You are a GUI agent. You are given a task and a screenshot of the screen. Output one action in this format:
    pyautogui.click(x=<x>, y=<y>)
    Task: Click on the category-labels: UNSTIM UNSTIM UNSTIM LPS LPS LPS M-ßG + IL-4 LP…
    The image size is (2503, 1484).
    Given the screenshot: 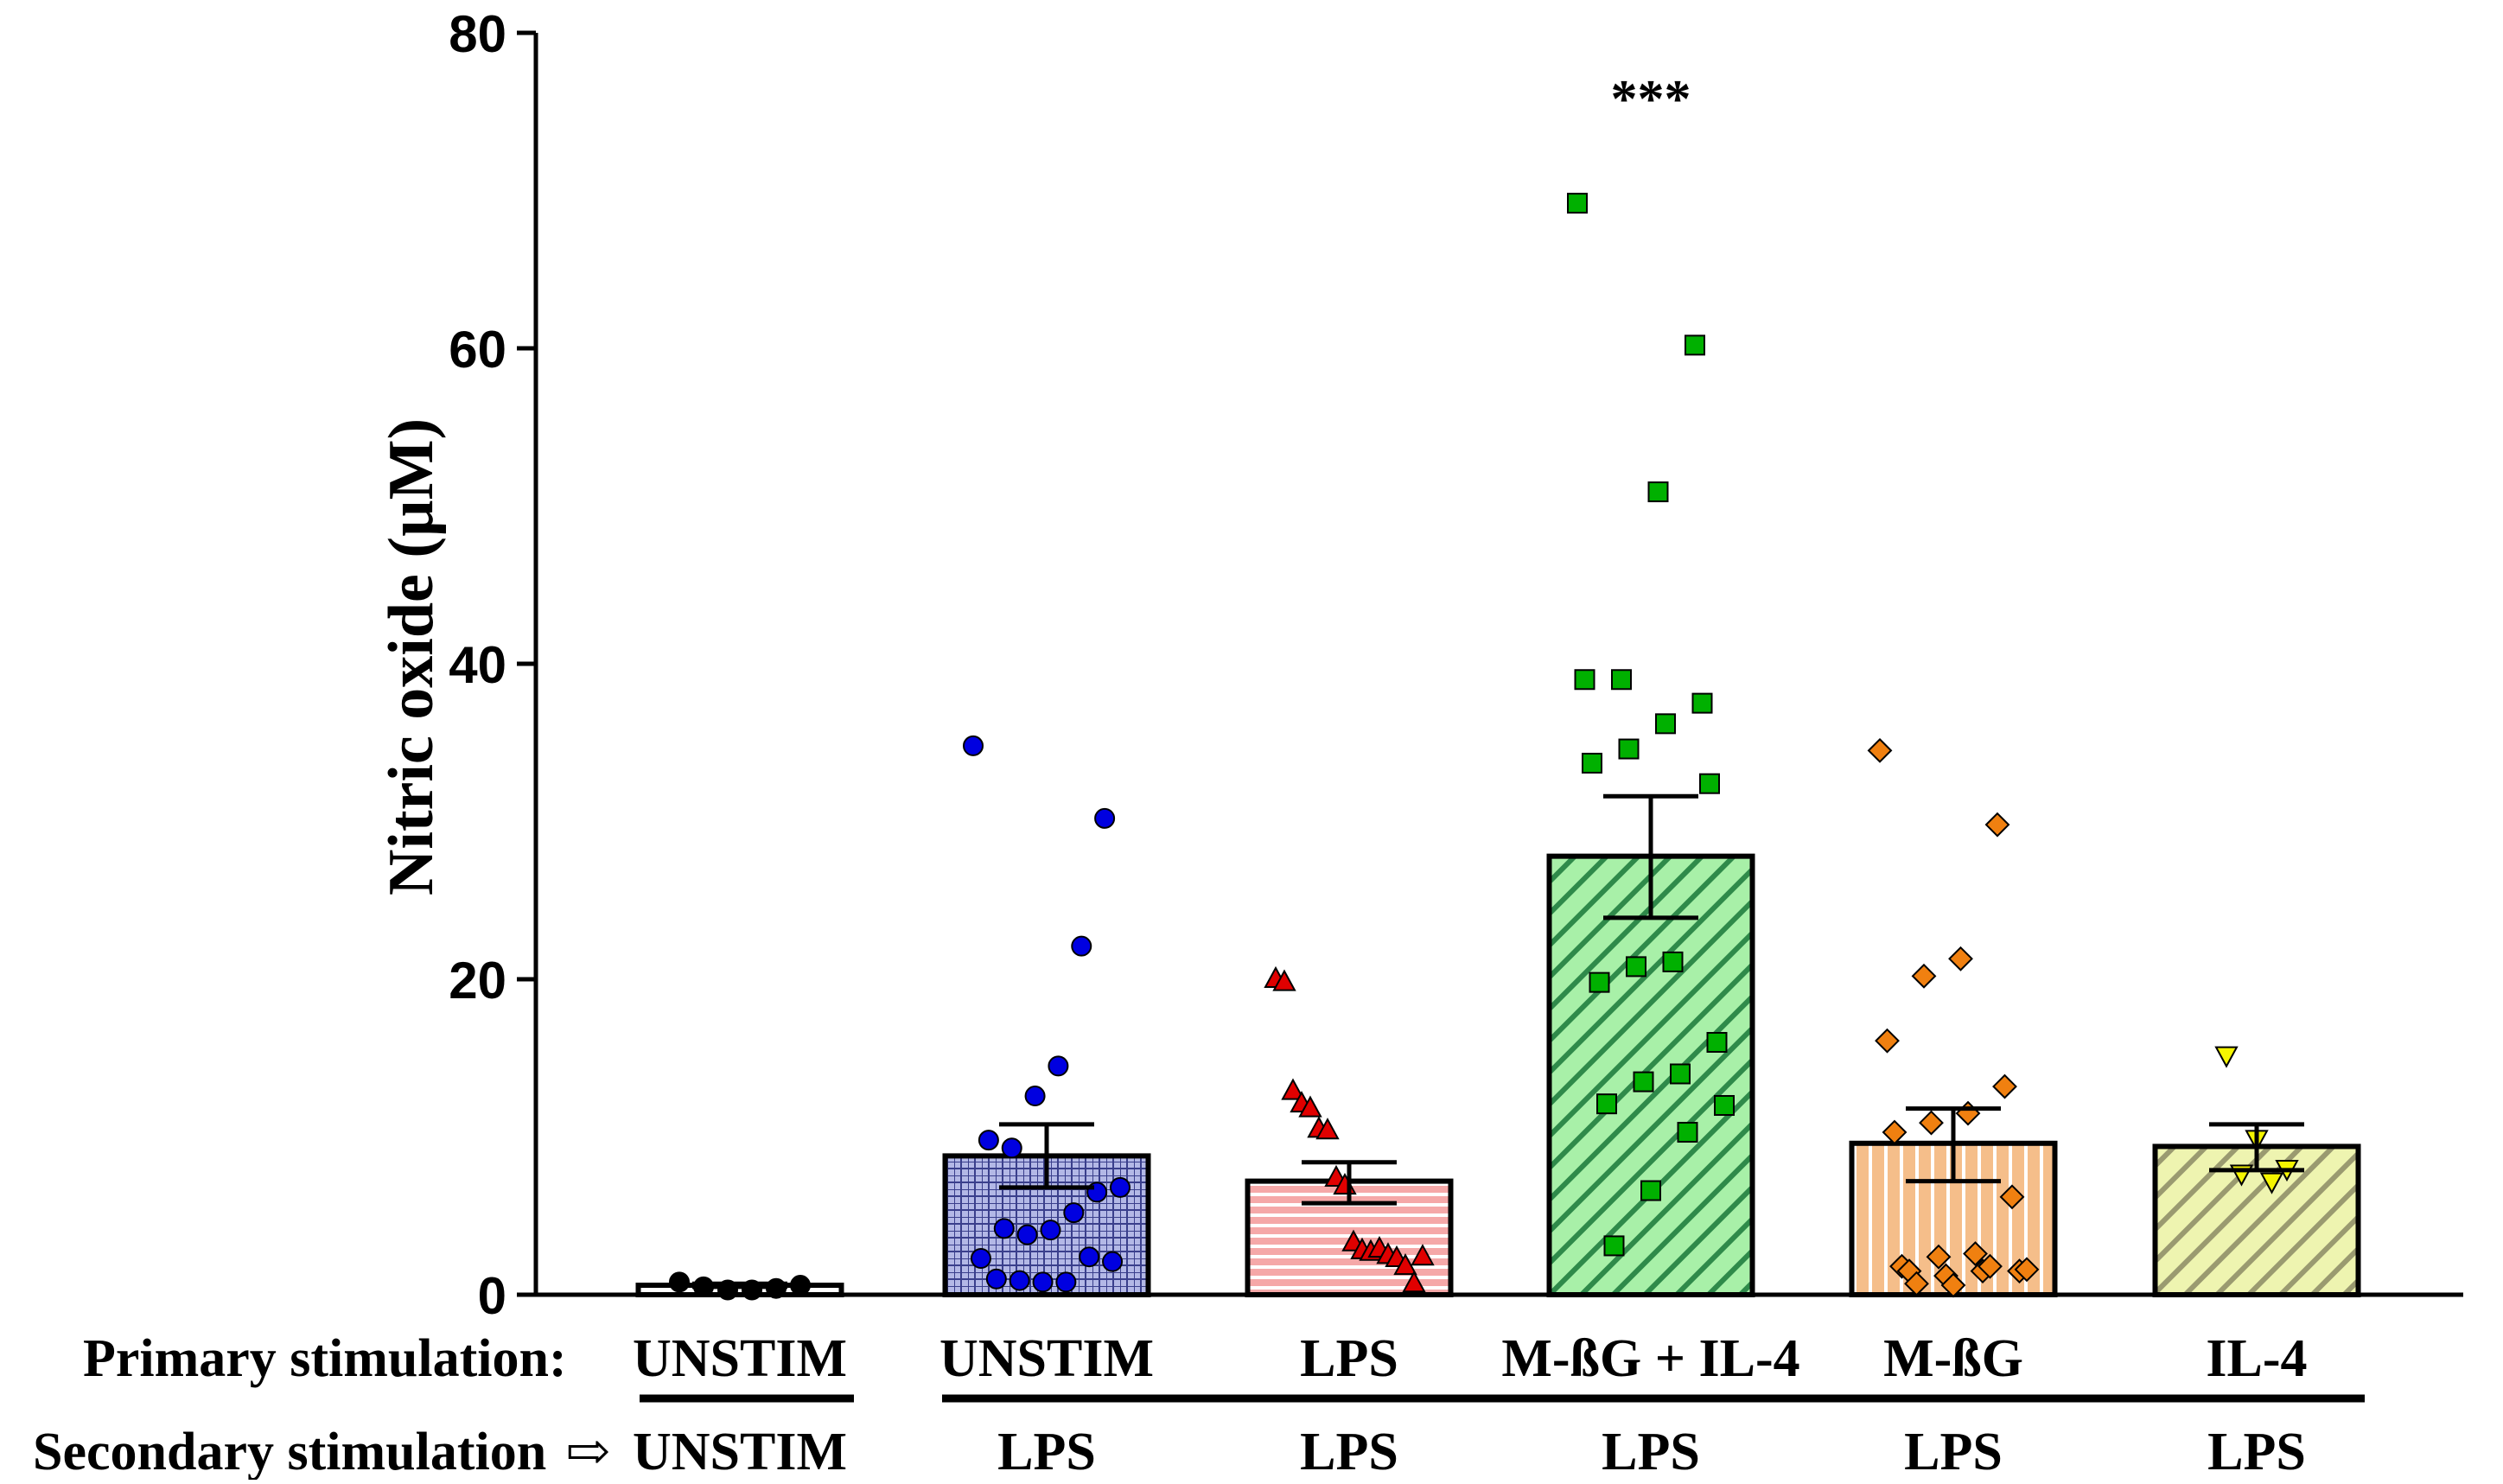 What is the action you would take?
    pyautogui.click(x=1499, y=1405)
    